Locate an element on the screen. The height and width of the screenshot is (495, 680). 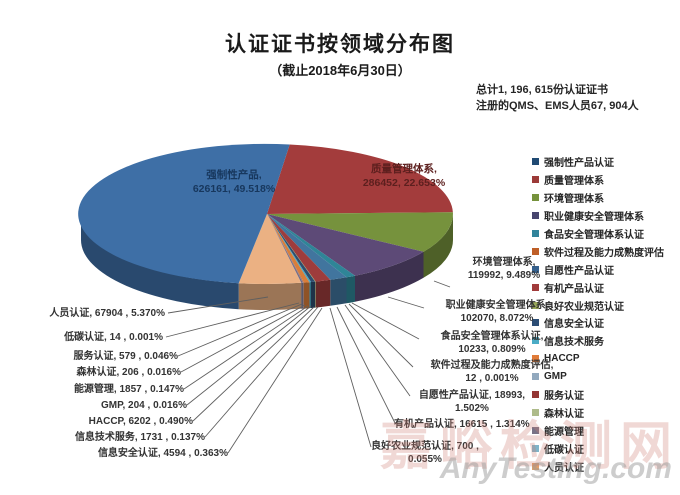
pie-wall-信息安全认证 is located at coordinates (313, 294).